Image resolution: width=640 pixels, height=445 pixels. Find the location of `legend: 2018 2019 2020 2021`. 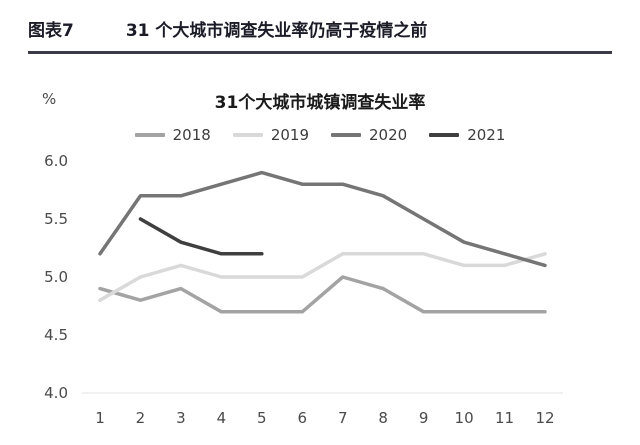

legend: 2018 2019 2020 2021 is located at coordinates (320, 135).